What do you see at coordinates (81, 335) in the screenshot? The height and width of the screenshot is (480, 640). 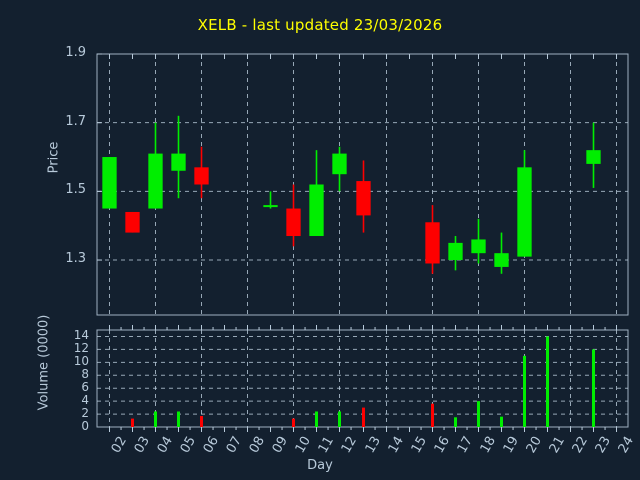 I see `volume-ytick-label: 14` at bounding box center [81, 335].